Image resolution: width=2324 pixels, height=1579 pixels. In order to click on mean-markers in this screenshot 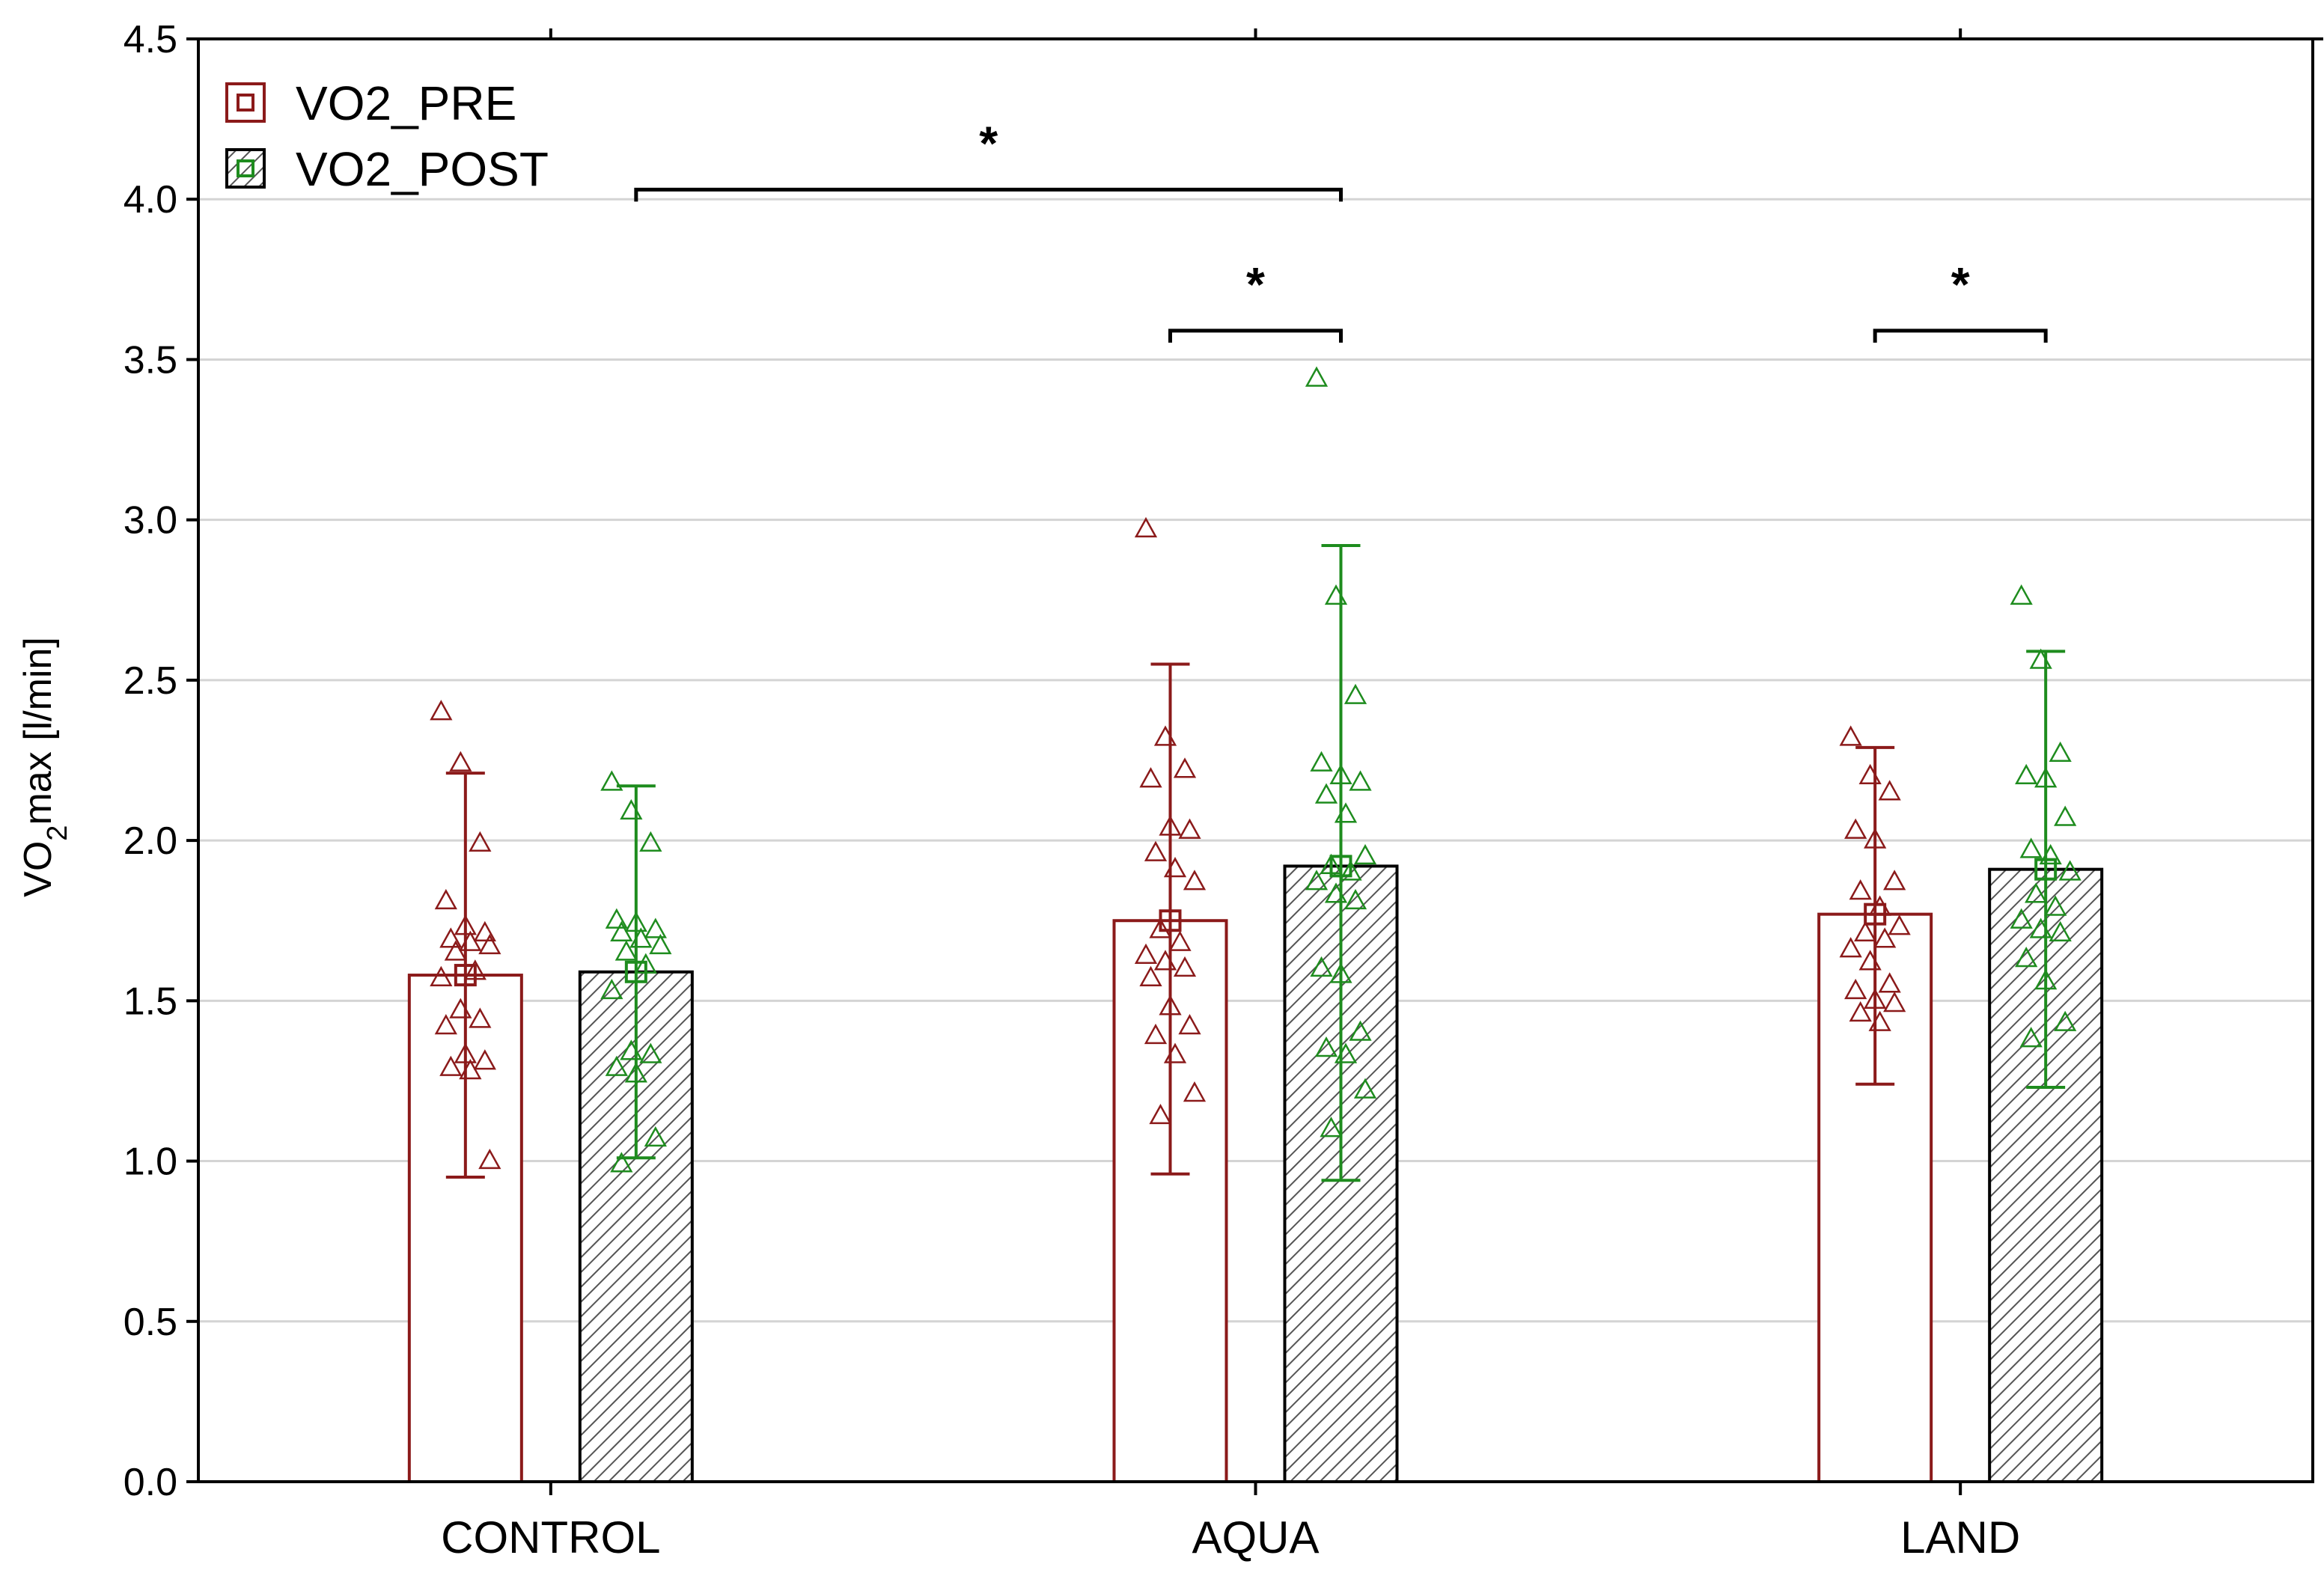, I will do `click(1256, 921)`.